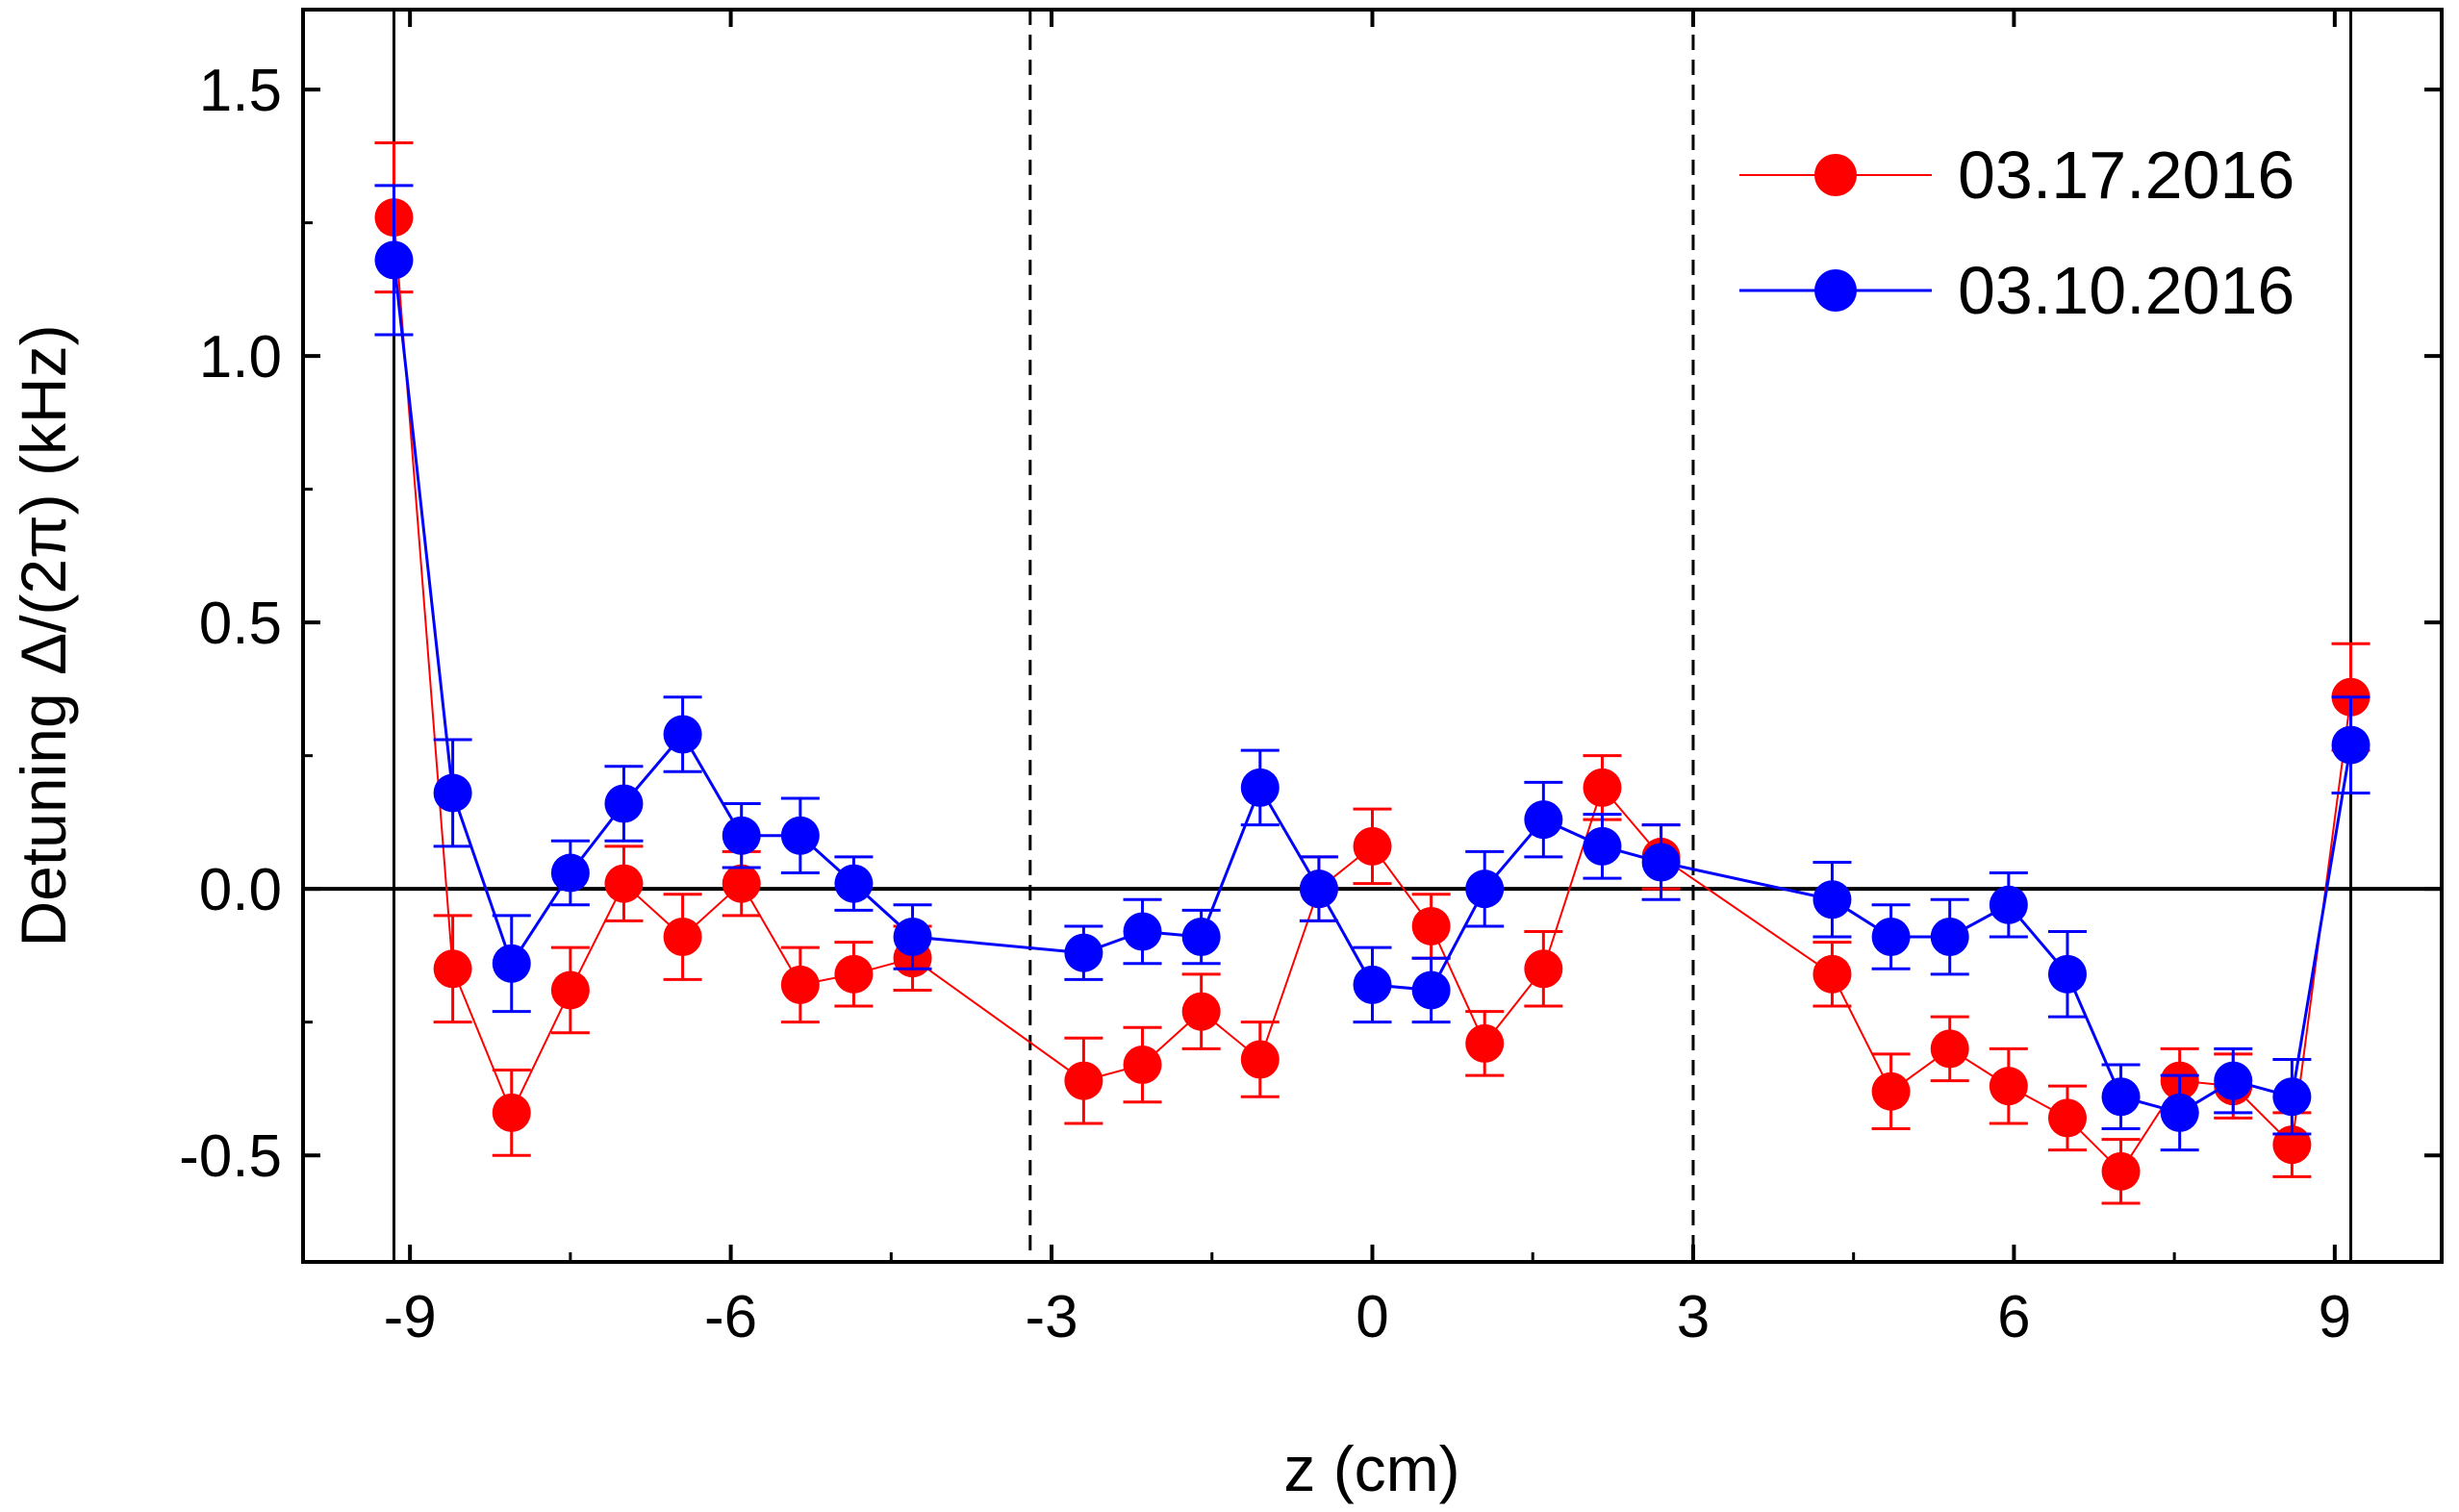  Describe the element at coordinates (2335, 1317) in the screenshot. I see `x-tick-label: 9` at that location.